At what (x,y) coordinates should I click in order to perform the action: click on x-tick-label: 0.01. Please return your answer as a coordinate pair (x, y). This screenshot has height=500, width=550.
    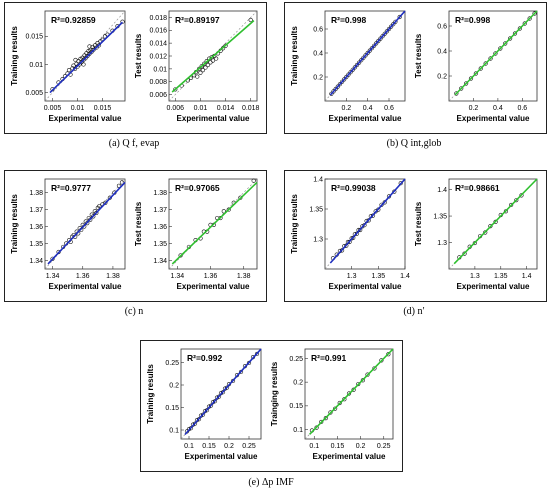
    Looking at the image, I should click on (78, 108).